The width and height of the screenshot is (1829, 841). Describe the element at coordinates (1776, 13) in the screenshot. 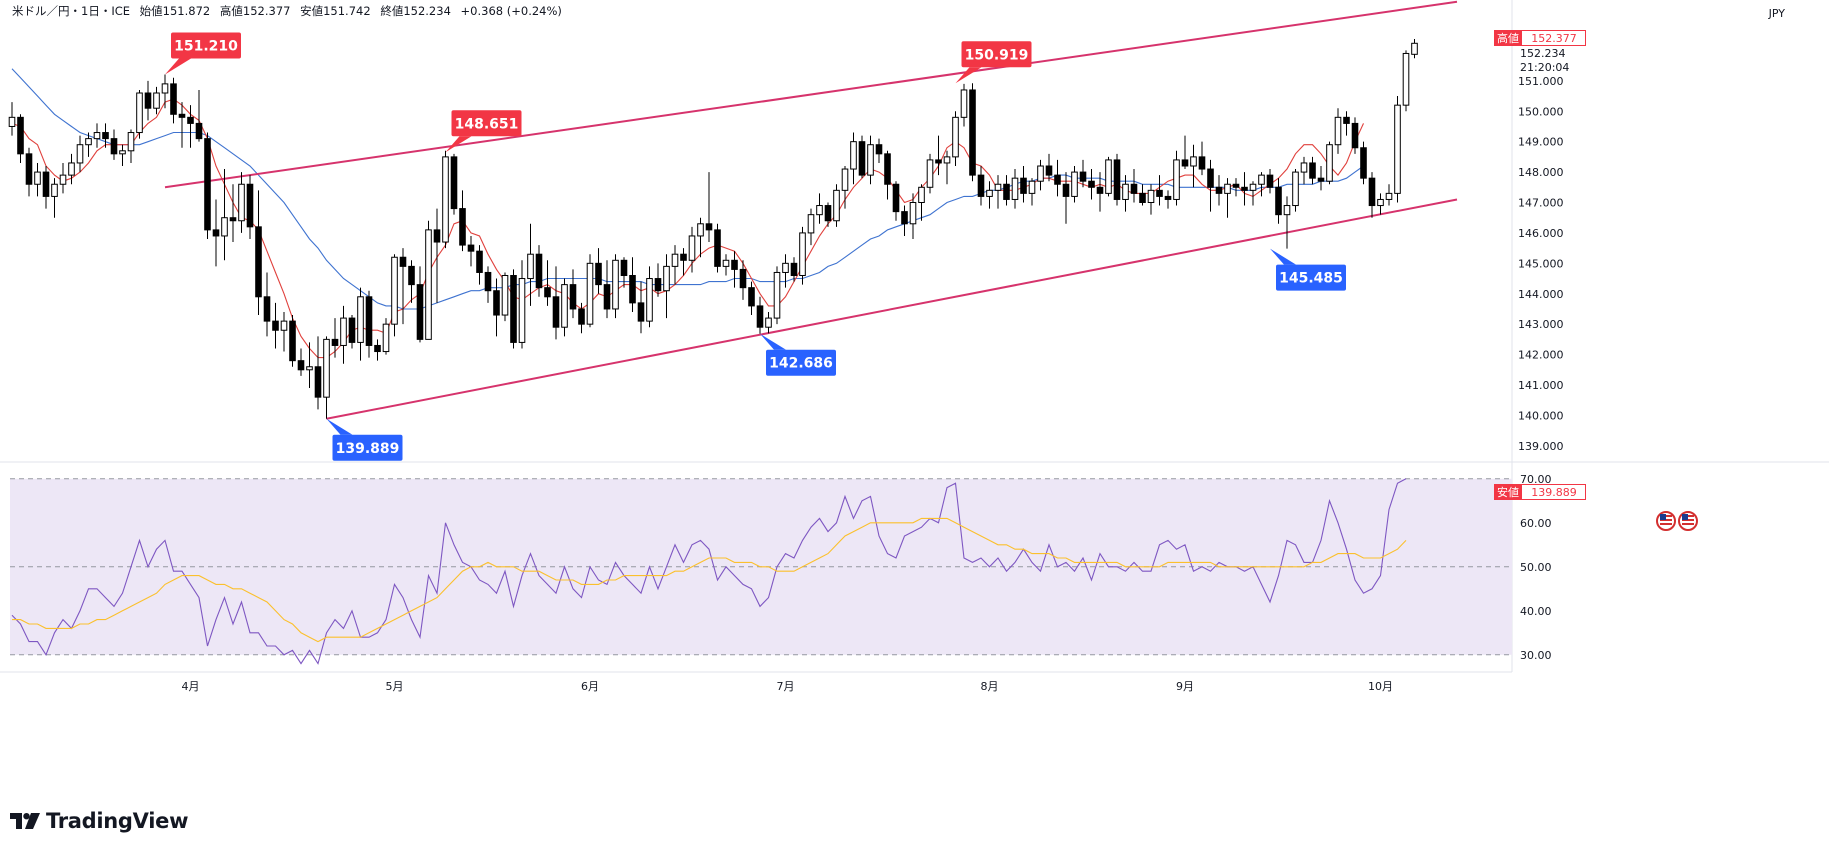

I see `currency-label: JPY` at that location.